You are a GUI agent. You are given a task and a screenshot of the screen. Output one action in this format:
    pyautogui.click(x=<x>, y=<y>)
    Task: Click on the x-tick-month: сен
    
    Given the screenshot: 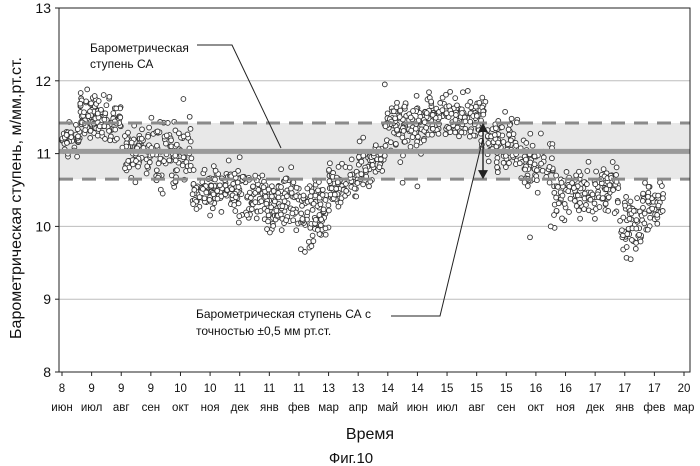 What is the action you would take?
    pyautogui.click(x=506, y=408)
    